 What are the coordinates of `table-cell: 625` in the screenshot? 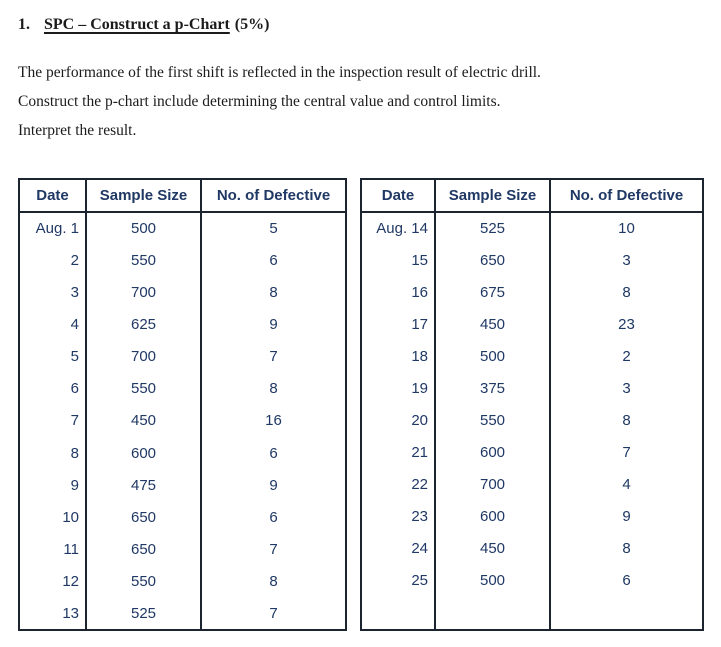 It's located at (143, 324).